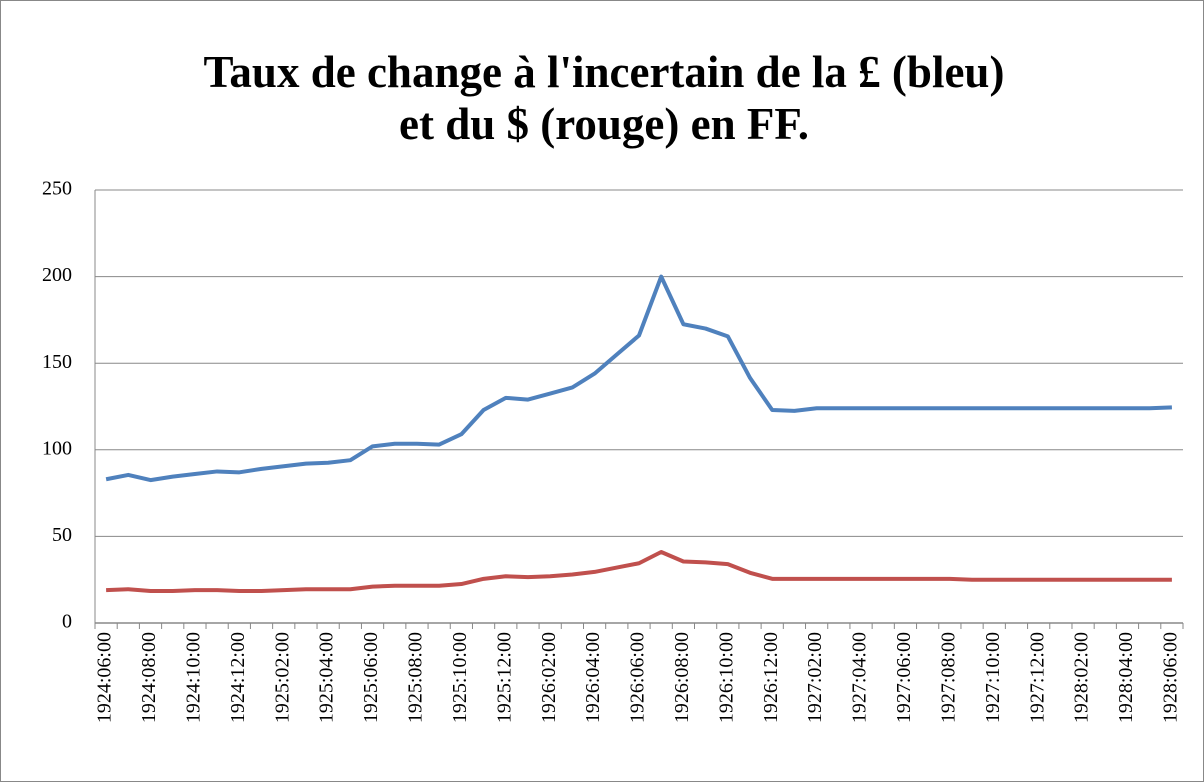 The image size is (1204, 782). Describe the element at coordinates (57, 189) in the screenshot. I see `y-tick-label: 250` at that location.